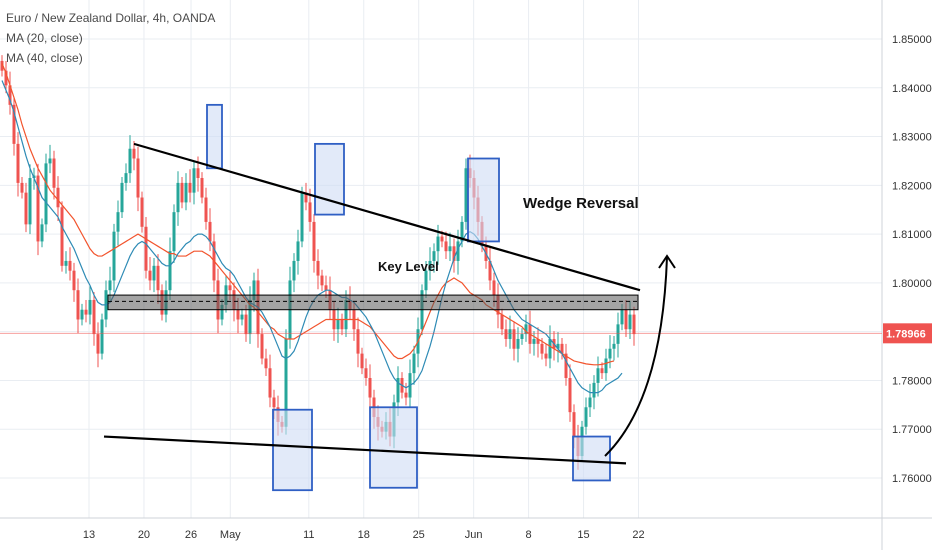 The height and width of the screenshot is (550, 932). Describe the element at coordinates (912, 430) in the screenshot. I see `y-tick-label: 1.77000` at that location.